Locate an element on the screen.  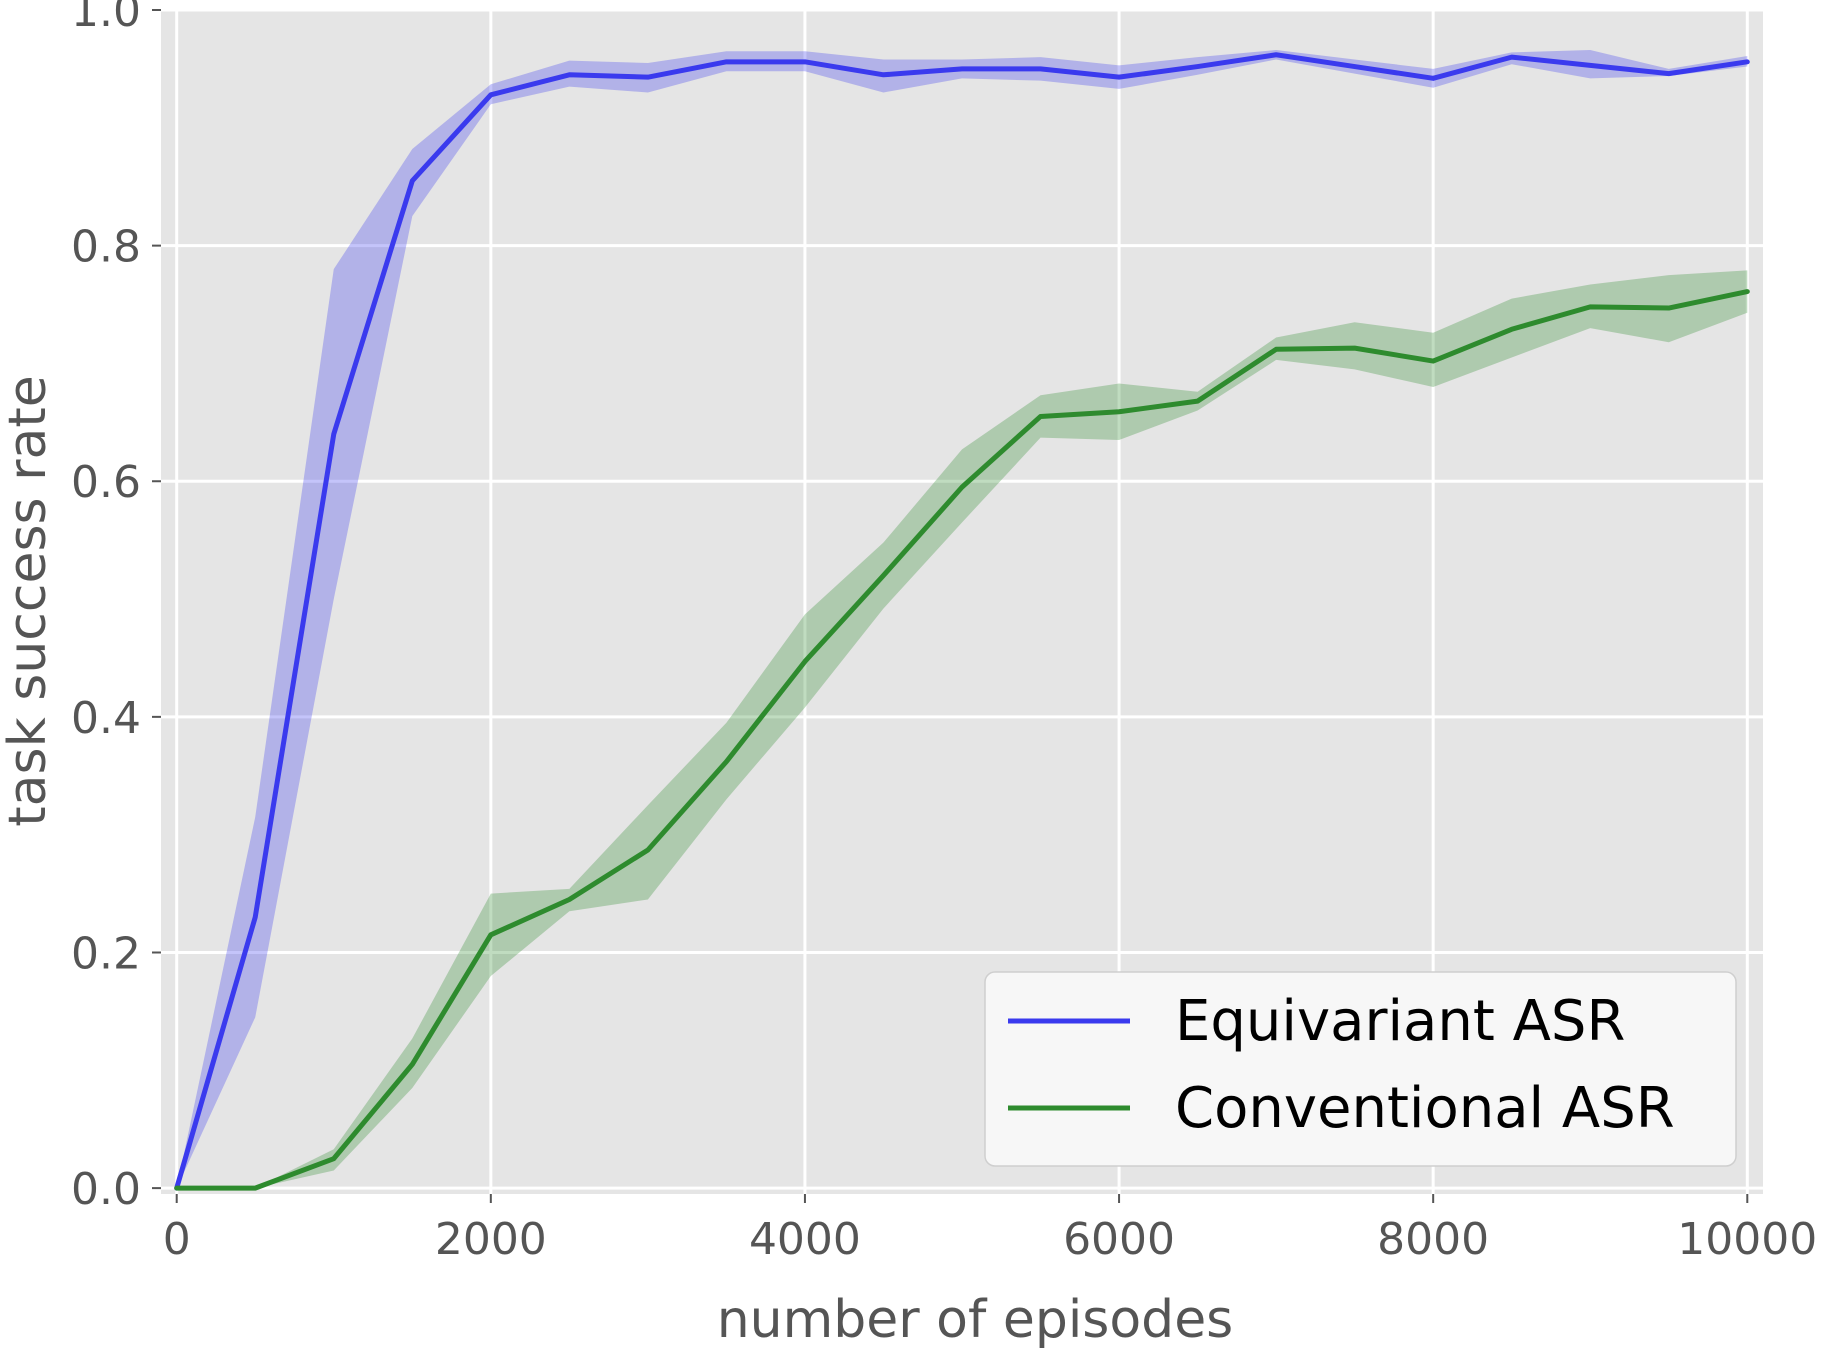
x-tick-label: 8000 is located at coordinates (1433, 1239).